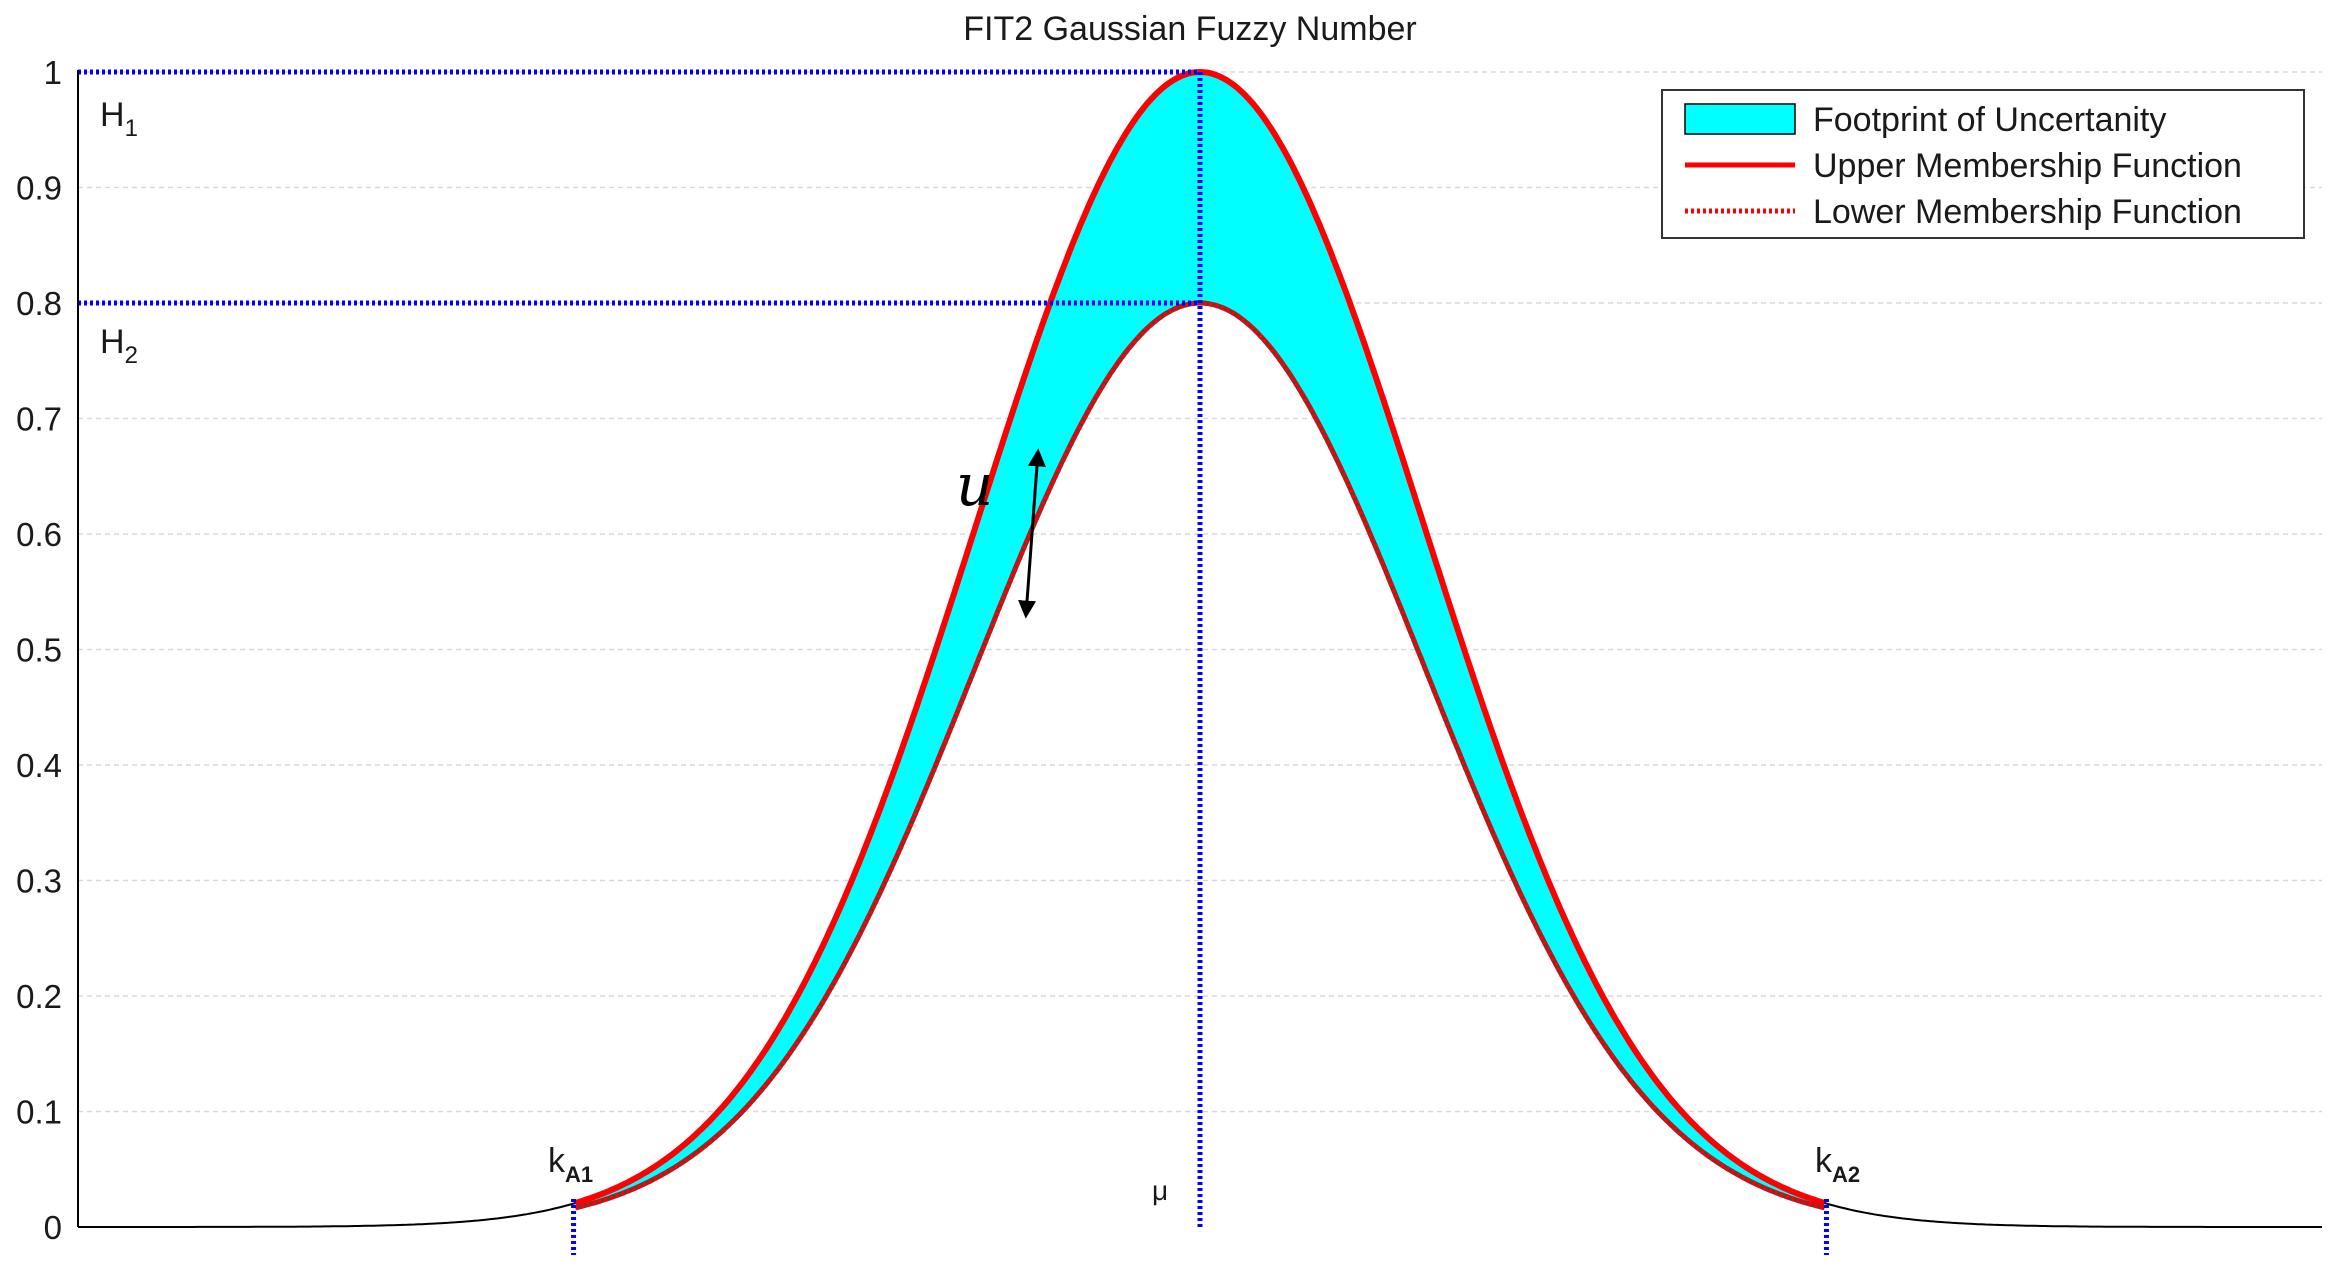 The image size is (2333, 1270). Describe the element at coordinates (39, 996) in the screenshot. I see `y-tick-label: 0.2` at that location.